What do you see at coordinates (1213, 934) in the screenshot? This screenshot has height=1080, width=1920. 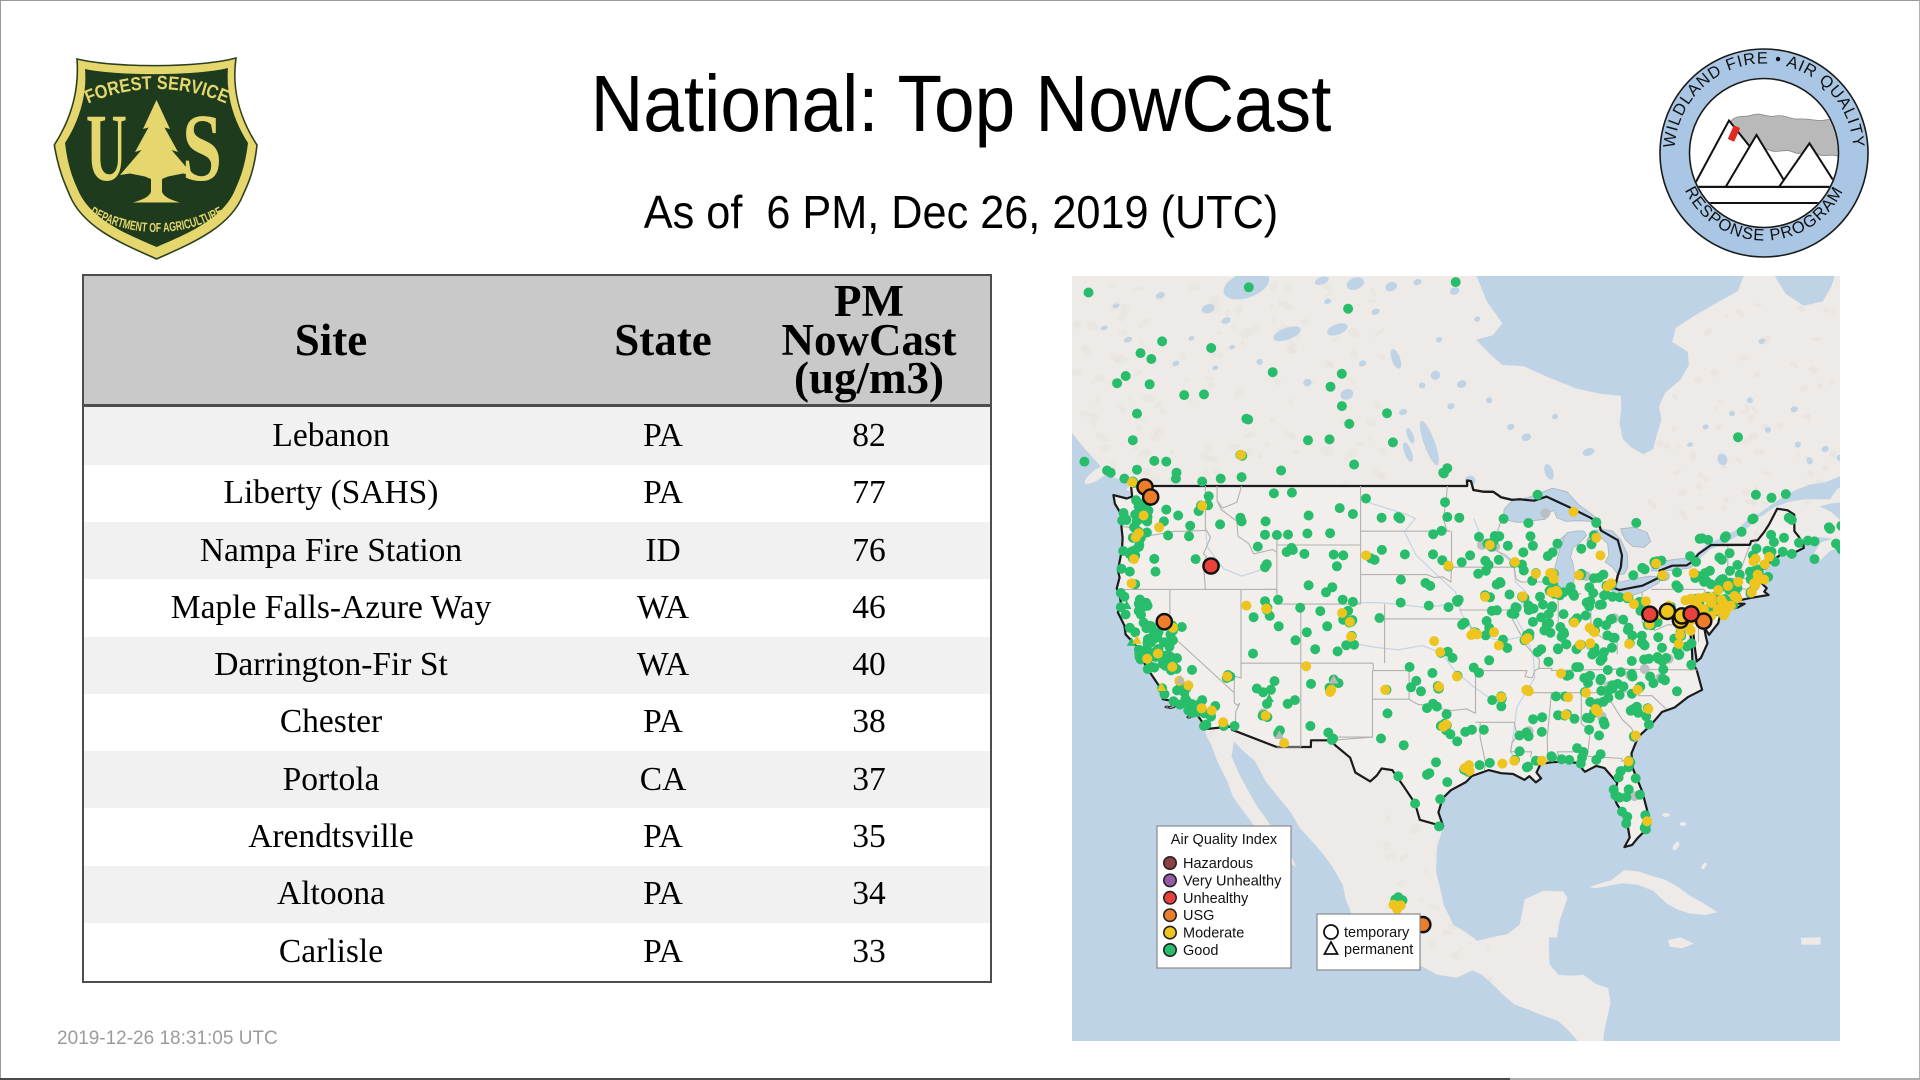 I see `svg-text: Moderate` at bounding box center [1213, 934].